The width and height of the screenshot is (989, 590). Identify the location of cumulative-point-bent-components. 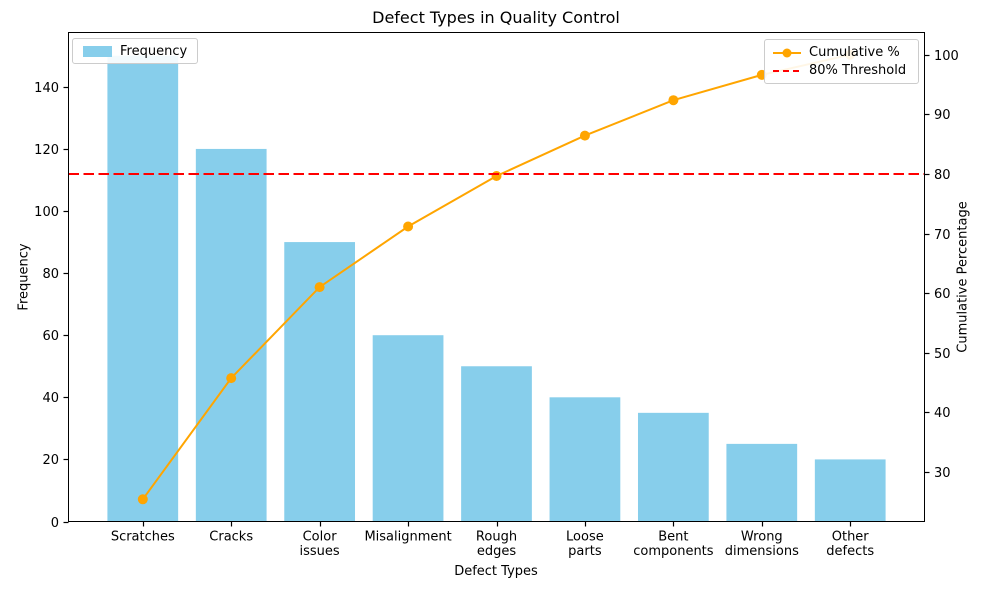
(673, 100).